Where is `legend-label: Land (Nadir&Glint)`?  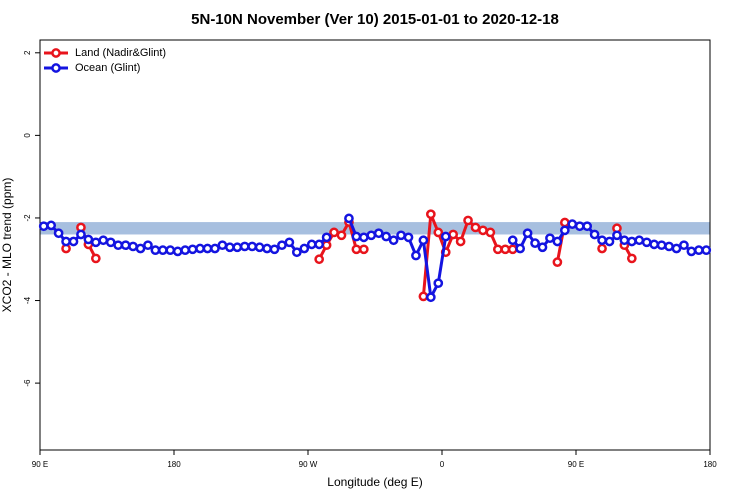 legend-label: Land (Nadir&Glint) is located at coordinates (120, 53).